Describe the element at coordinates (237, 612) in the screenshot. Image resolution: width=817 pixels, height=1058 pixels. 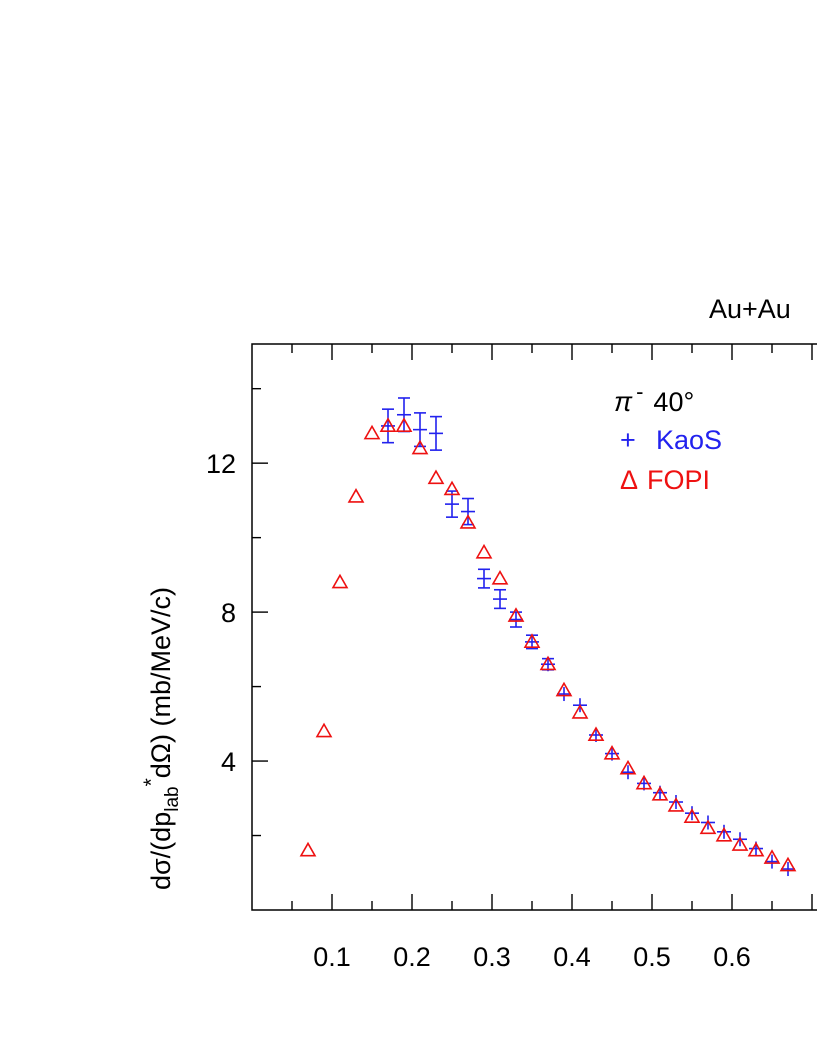
I see `y-axis: 4 8 12` at that location.